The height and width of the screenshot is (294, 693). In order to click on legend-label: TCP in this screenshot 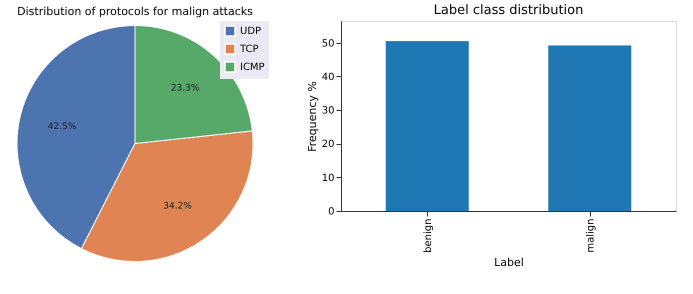, I will do `click(249, 49)`.